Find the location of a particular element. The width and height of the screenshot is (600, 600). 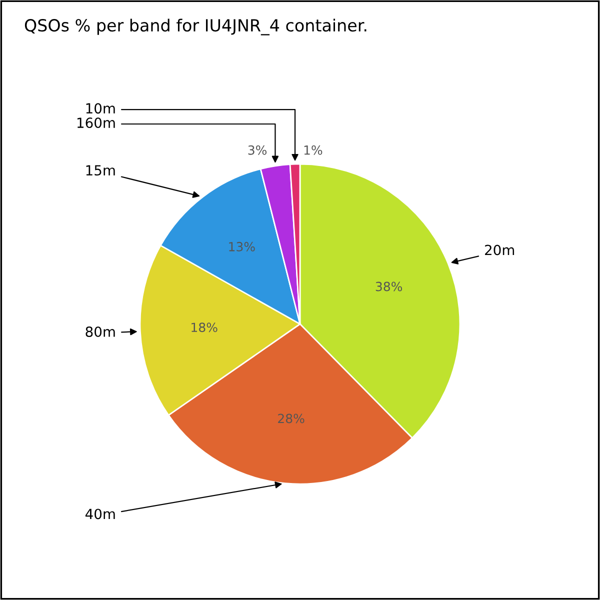

data-label: 13% is located at coordinates (242, 247).